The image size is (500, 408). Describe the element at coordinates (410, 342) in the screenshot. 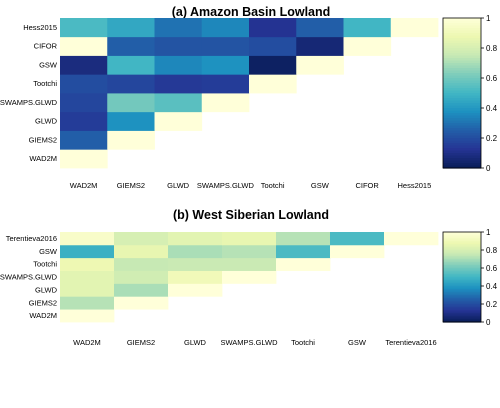

I see `x-tick-label: Terentieva2016` at that location.